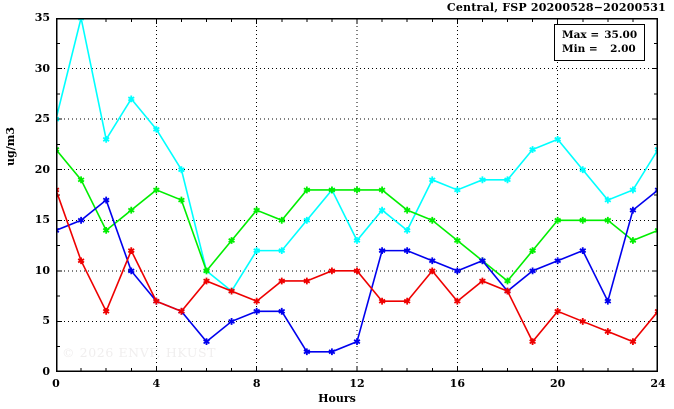  I want to click on y-axis-label: ug/m3, so click(10, 146).